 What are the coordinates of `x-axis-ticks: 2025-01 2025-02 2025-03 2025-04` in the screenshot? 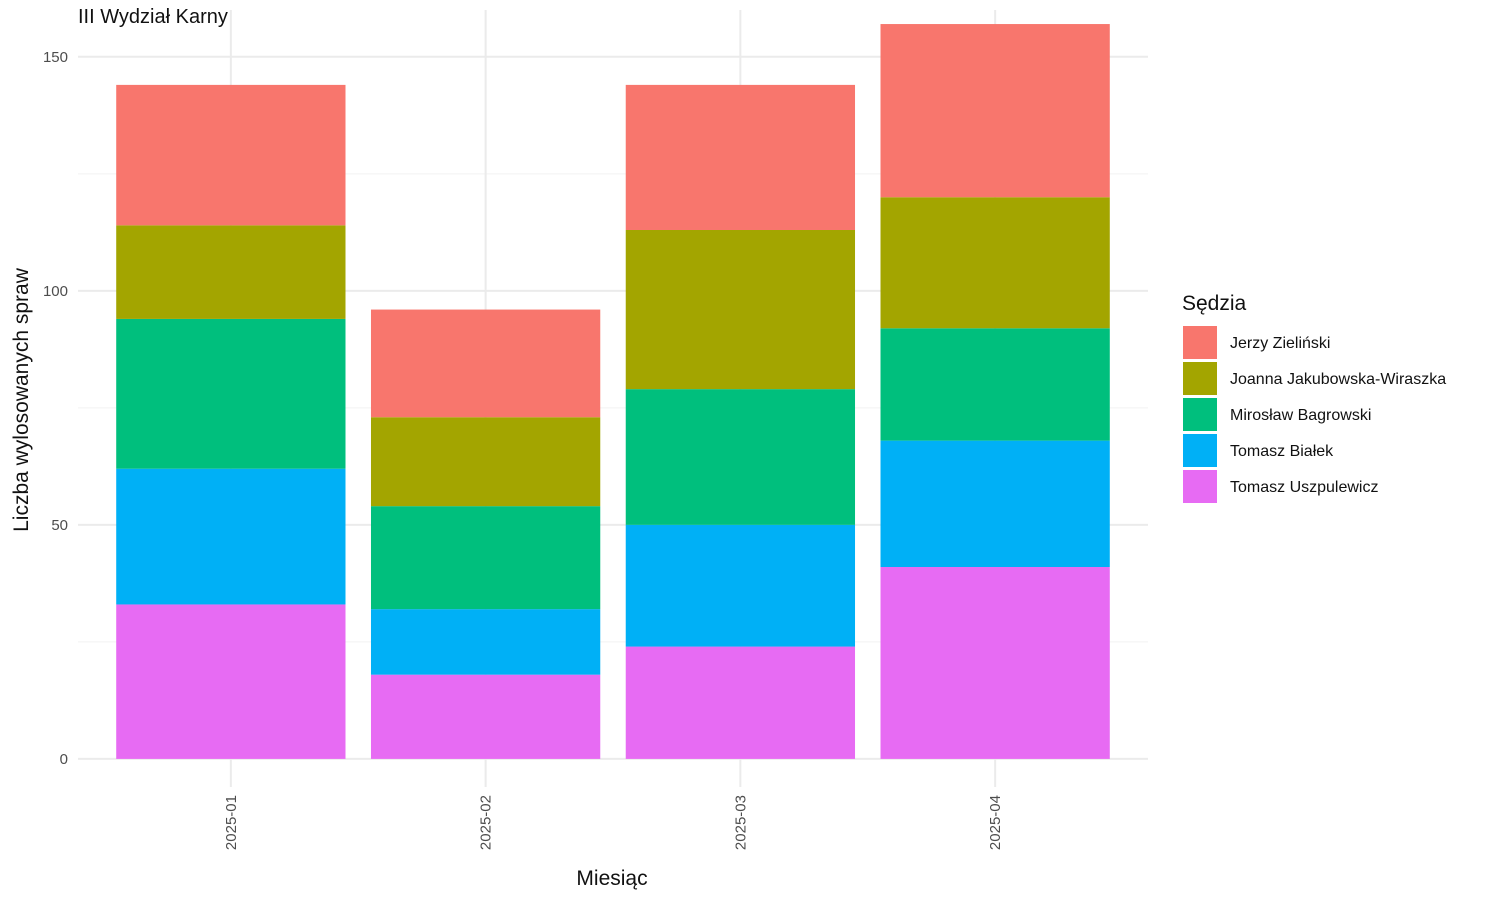 It's located at (613, 822).